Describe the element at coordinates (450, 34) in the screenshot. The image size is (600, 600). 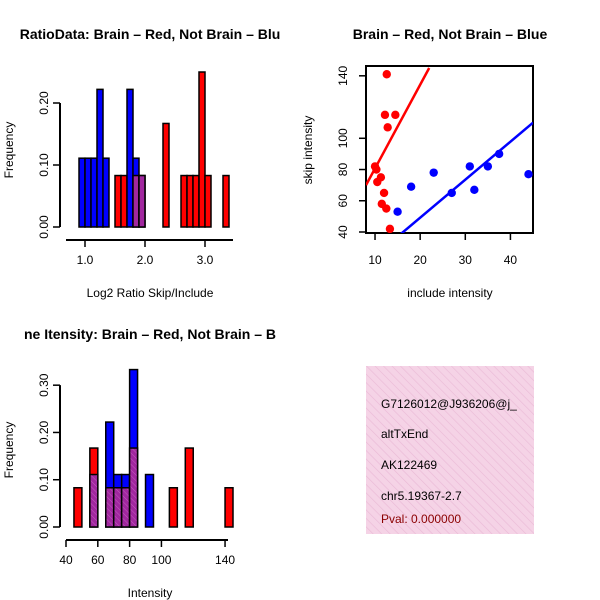
I see `scatter-title: Brain – Red, Not Brain – Blue` at that location.